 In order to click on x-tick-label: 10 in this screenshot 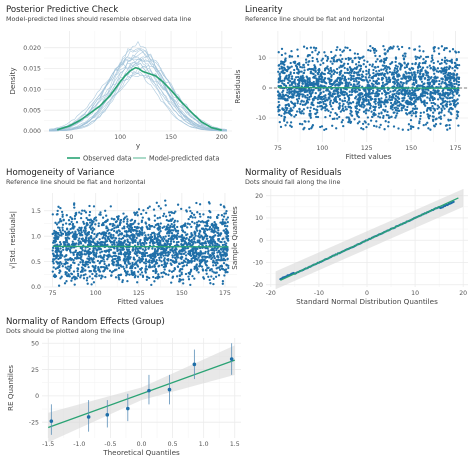, I will do `click(415, 293)`.